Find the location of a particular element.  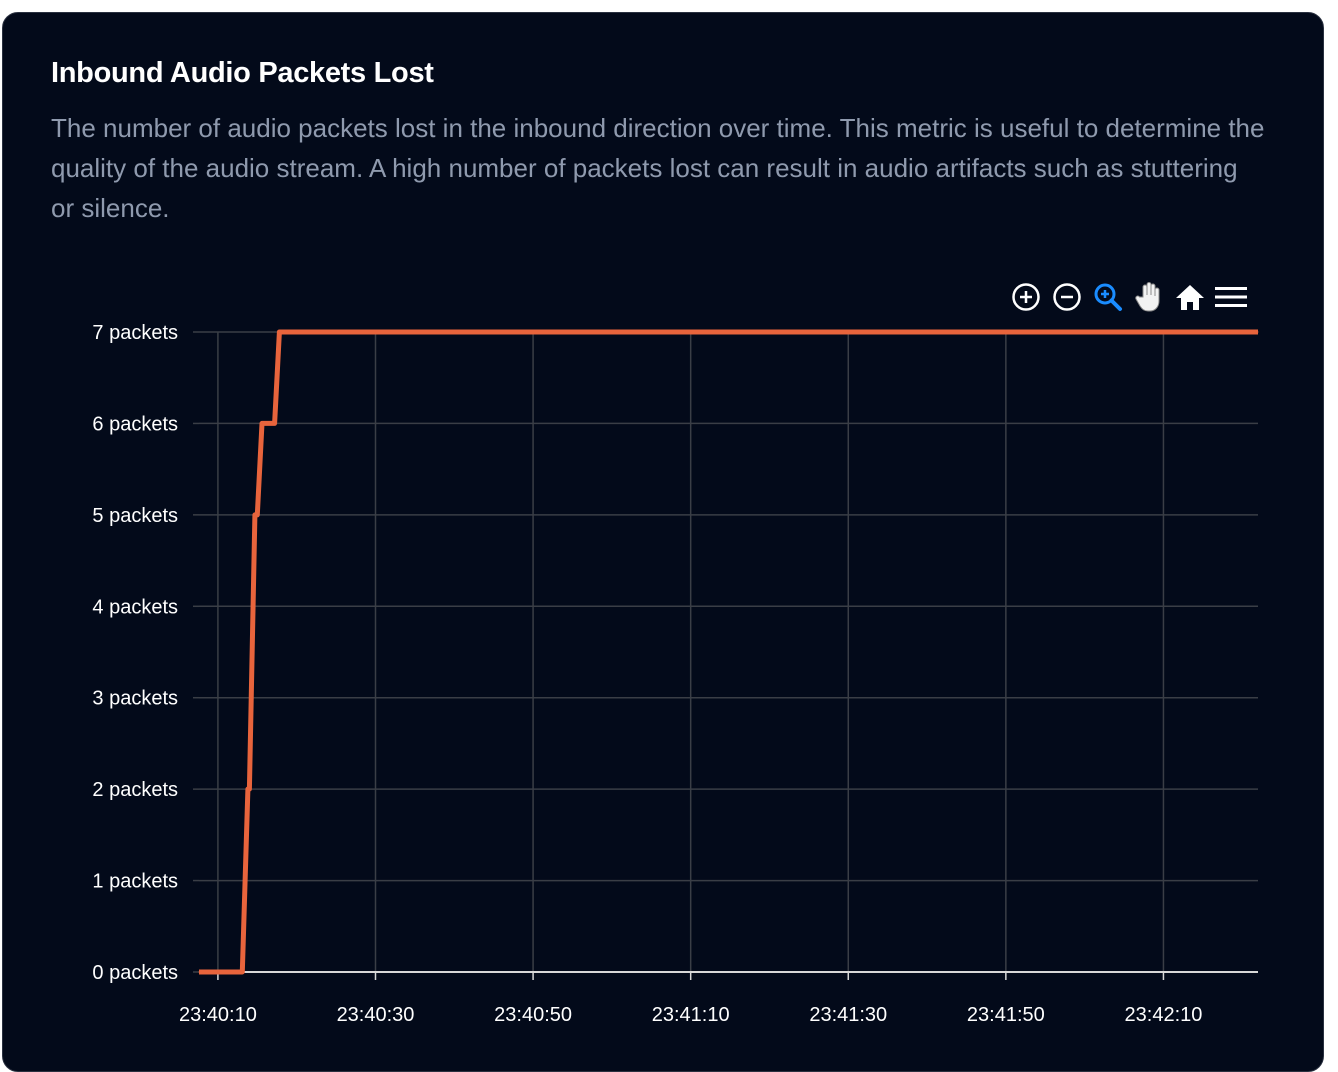

x-tick-label: 23:40:50 is located at coordinates (533, 1015).